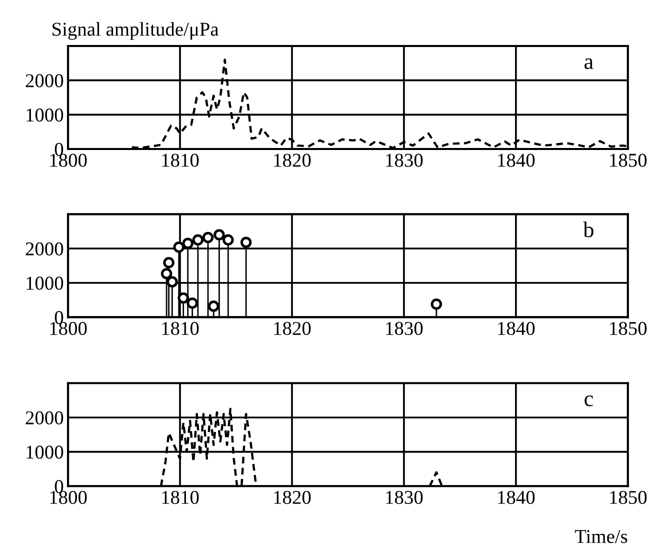 This screenshot has height=545, width=651. I want to click on annotation: c, so click(588, 401).